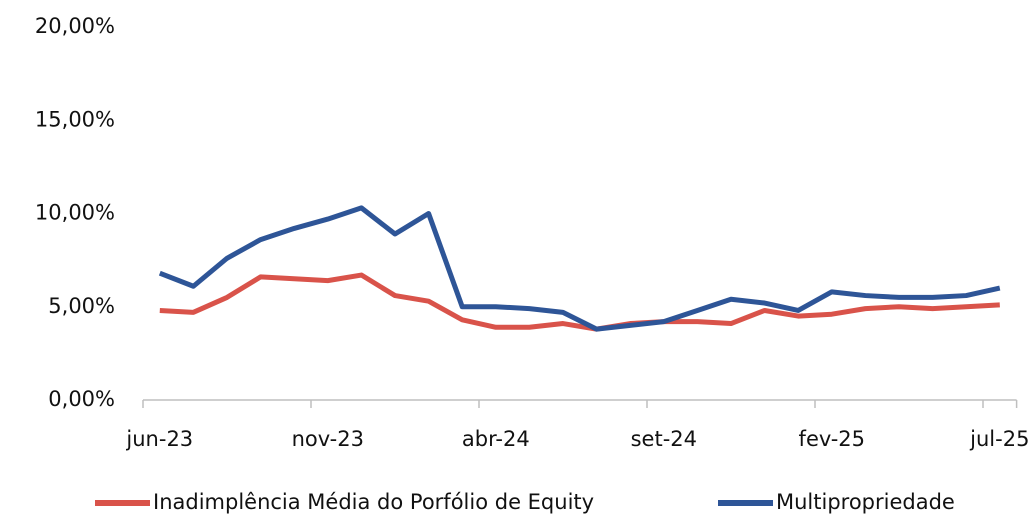  Describe the element at coordinates (75, 26) in the screenshot. I see `y-tick-label: 20,00%` at that location.